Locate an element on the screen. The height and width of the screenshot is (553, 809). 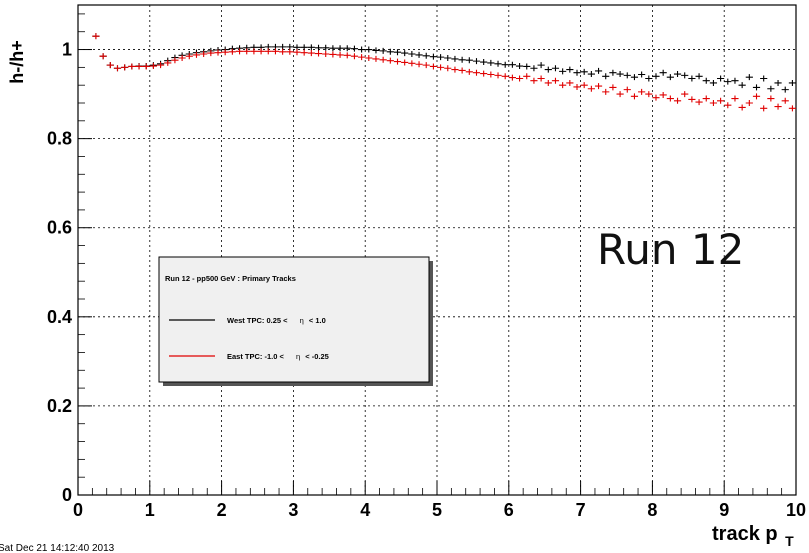
run-annotation: Run 12 is located at coordinates (670, 249).